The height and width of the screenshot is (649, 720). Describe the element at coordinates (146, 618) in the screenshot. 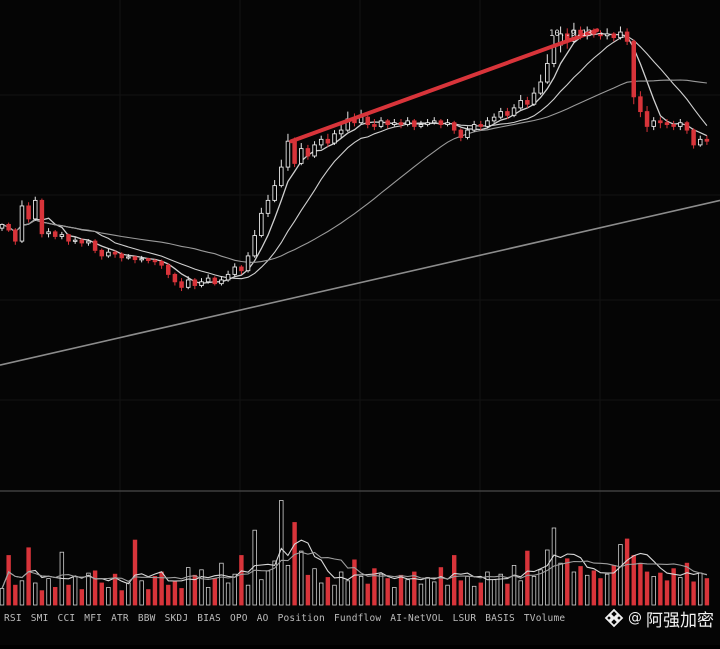

I see `indicator-tab-bbw: BBW` at that location.